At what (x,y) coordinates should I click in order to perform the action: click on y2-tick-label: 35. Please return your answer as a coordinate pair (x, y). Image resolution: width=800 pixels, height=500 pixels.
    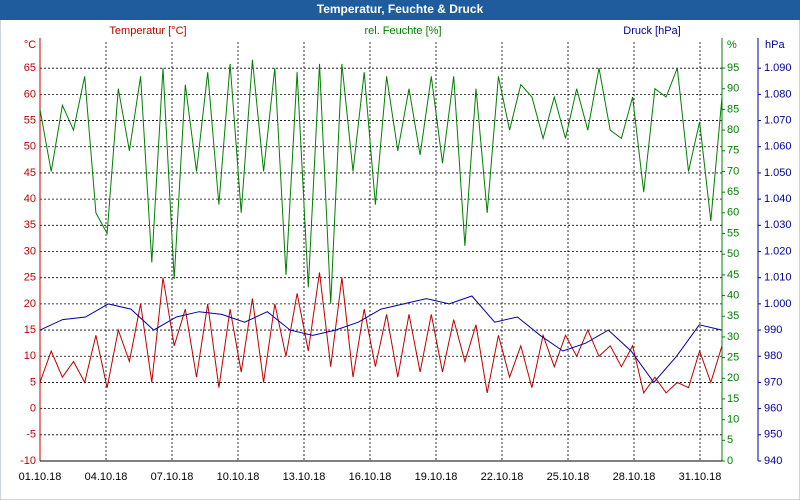
    Looking at the image, I should click on (733, 316).